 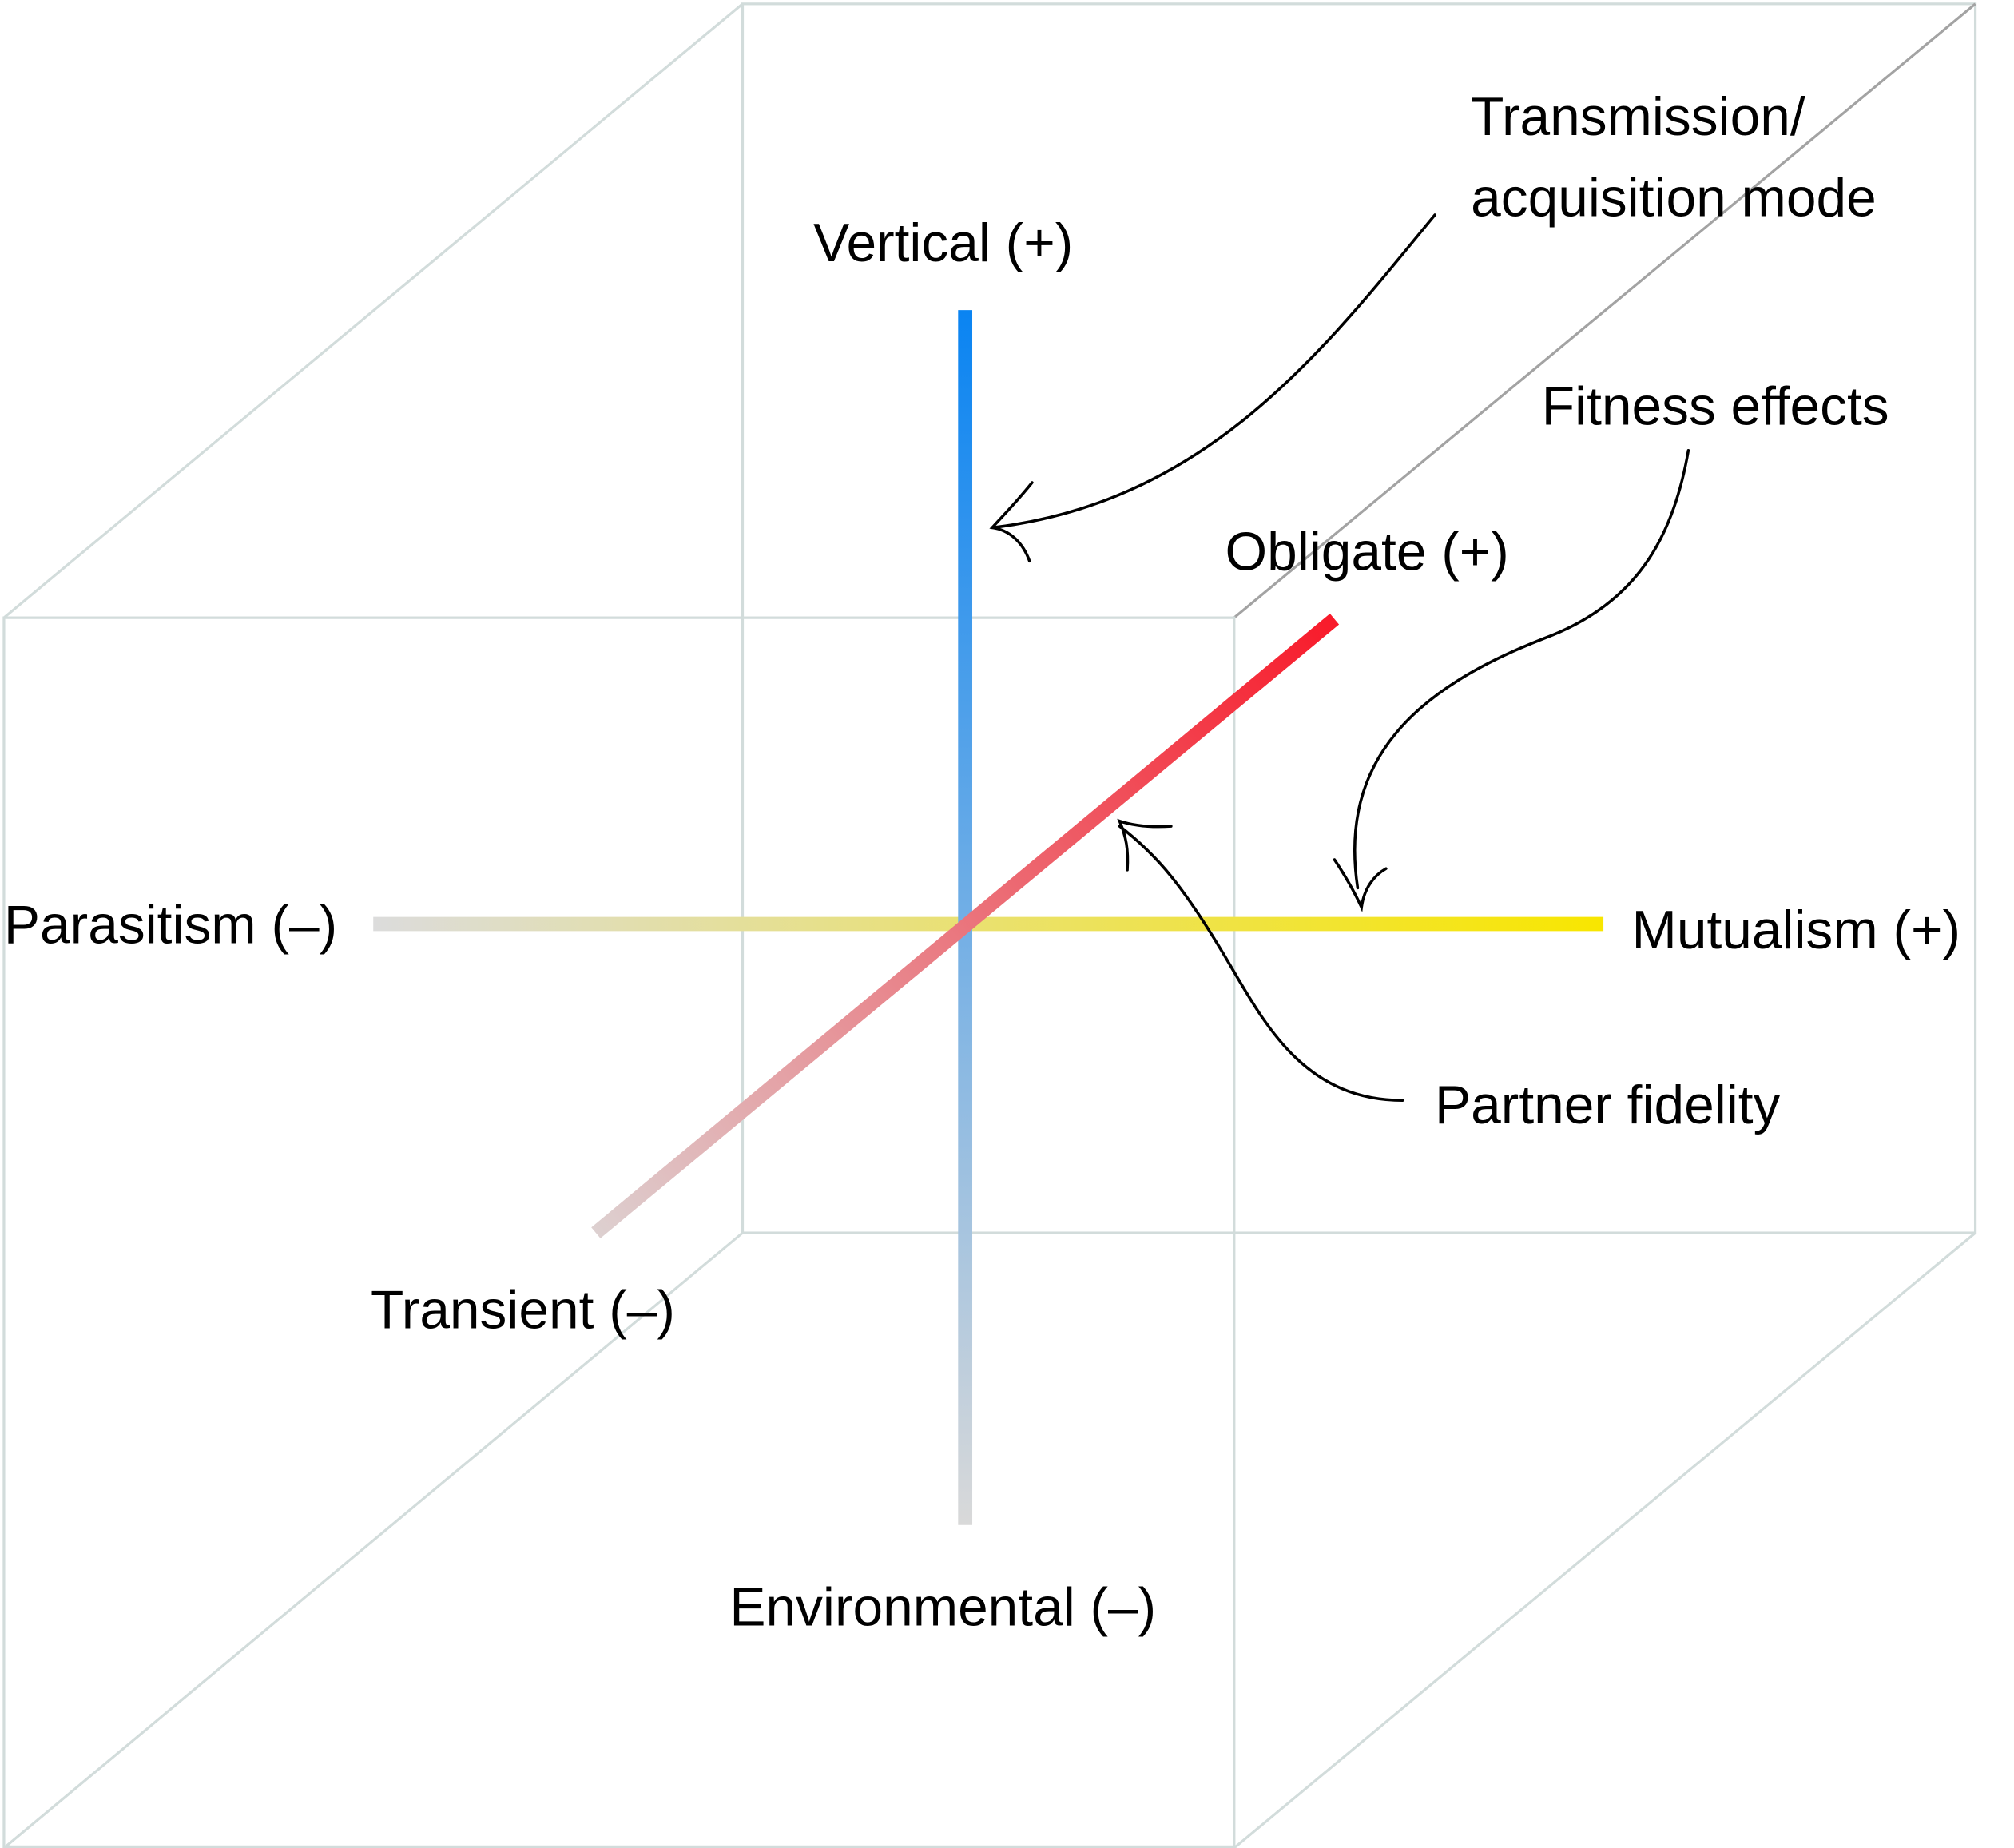 What do you see at coordinates (1605, 311) in the screenshot?
I see `cube-edge-top-right` at bounding box center [1605, 311].